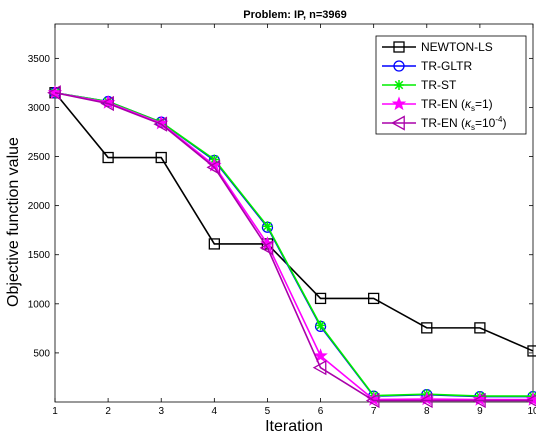 This screenshot has width=536, height=440. I want to click on circle-marker-shape, so click(399, 66).